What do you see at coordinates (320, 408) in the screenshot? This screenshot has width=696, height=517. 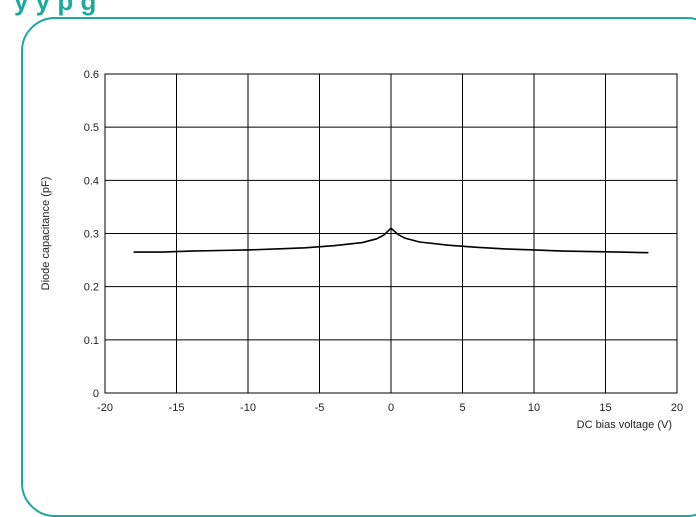 I see `x-tick-label: -5` at bounding box center [320, 408].